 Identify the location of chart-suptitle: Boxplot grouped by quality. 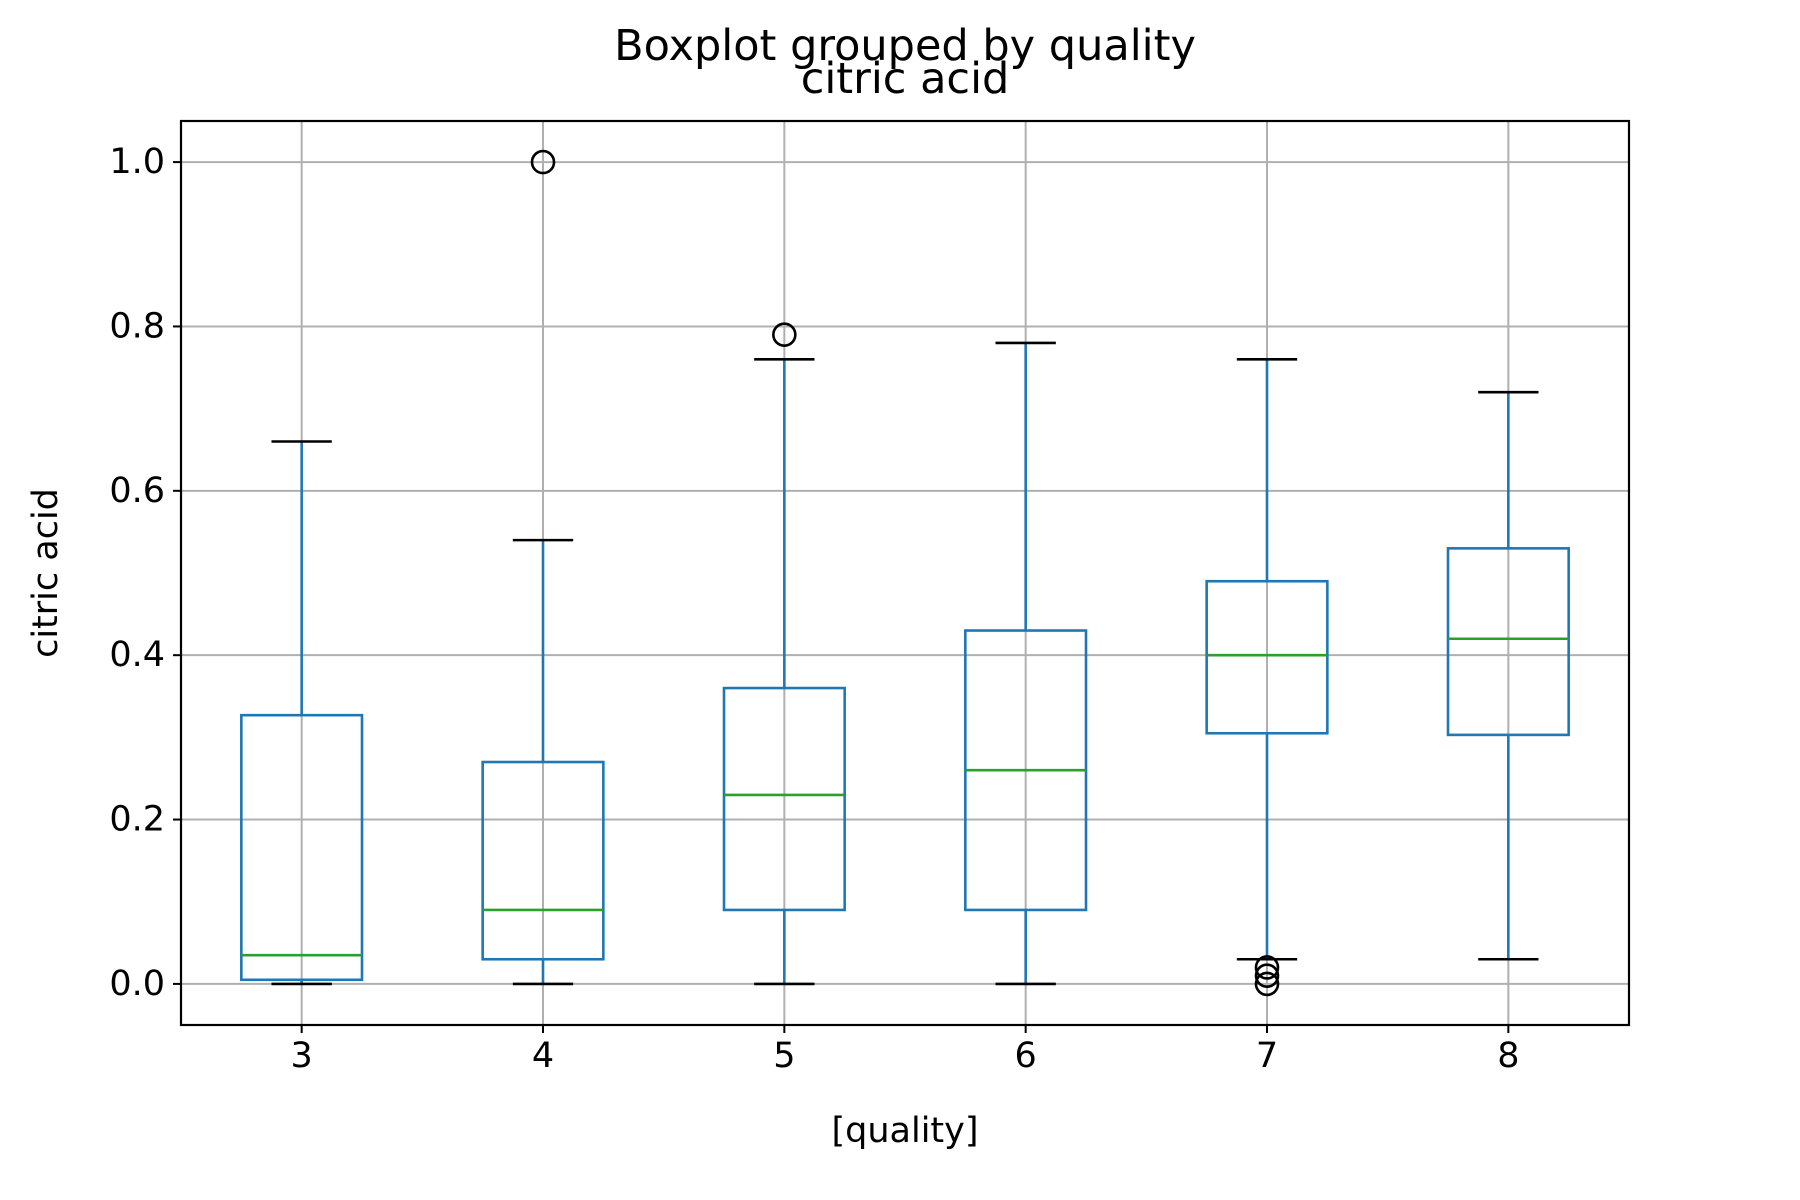
(905, 46).